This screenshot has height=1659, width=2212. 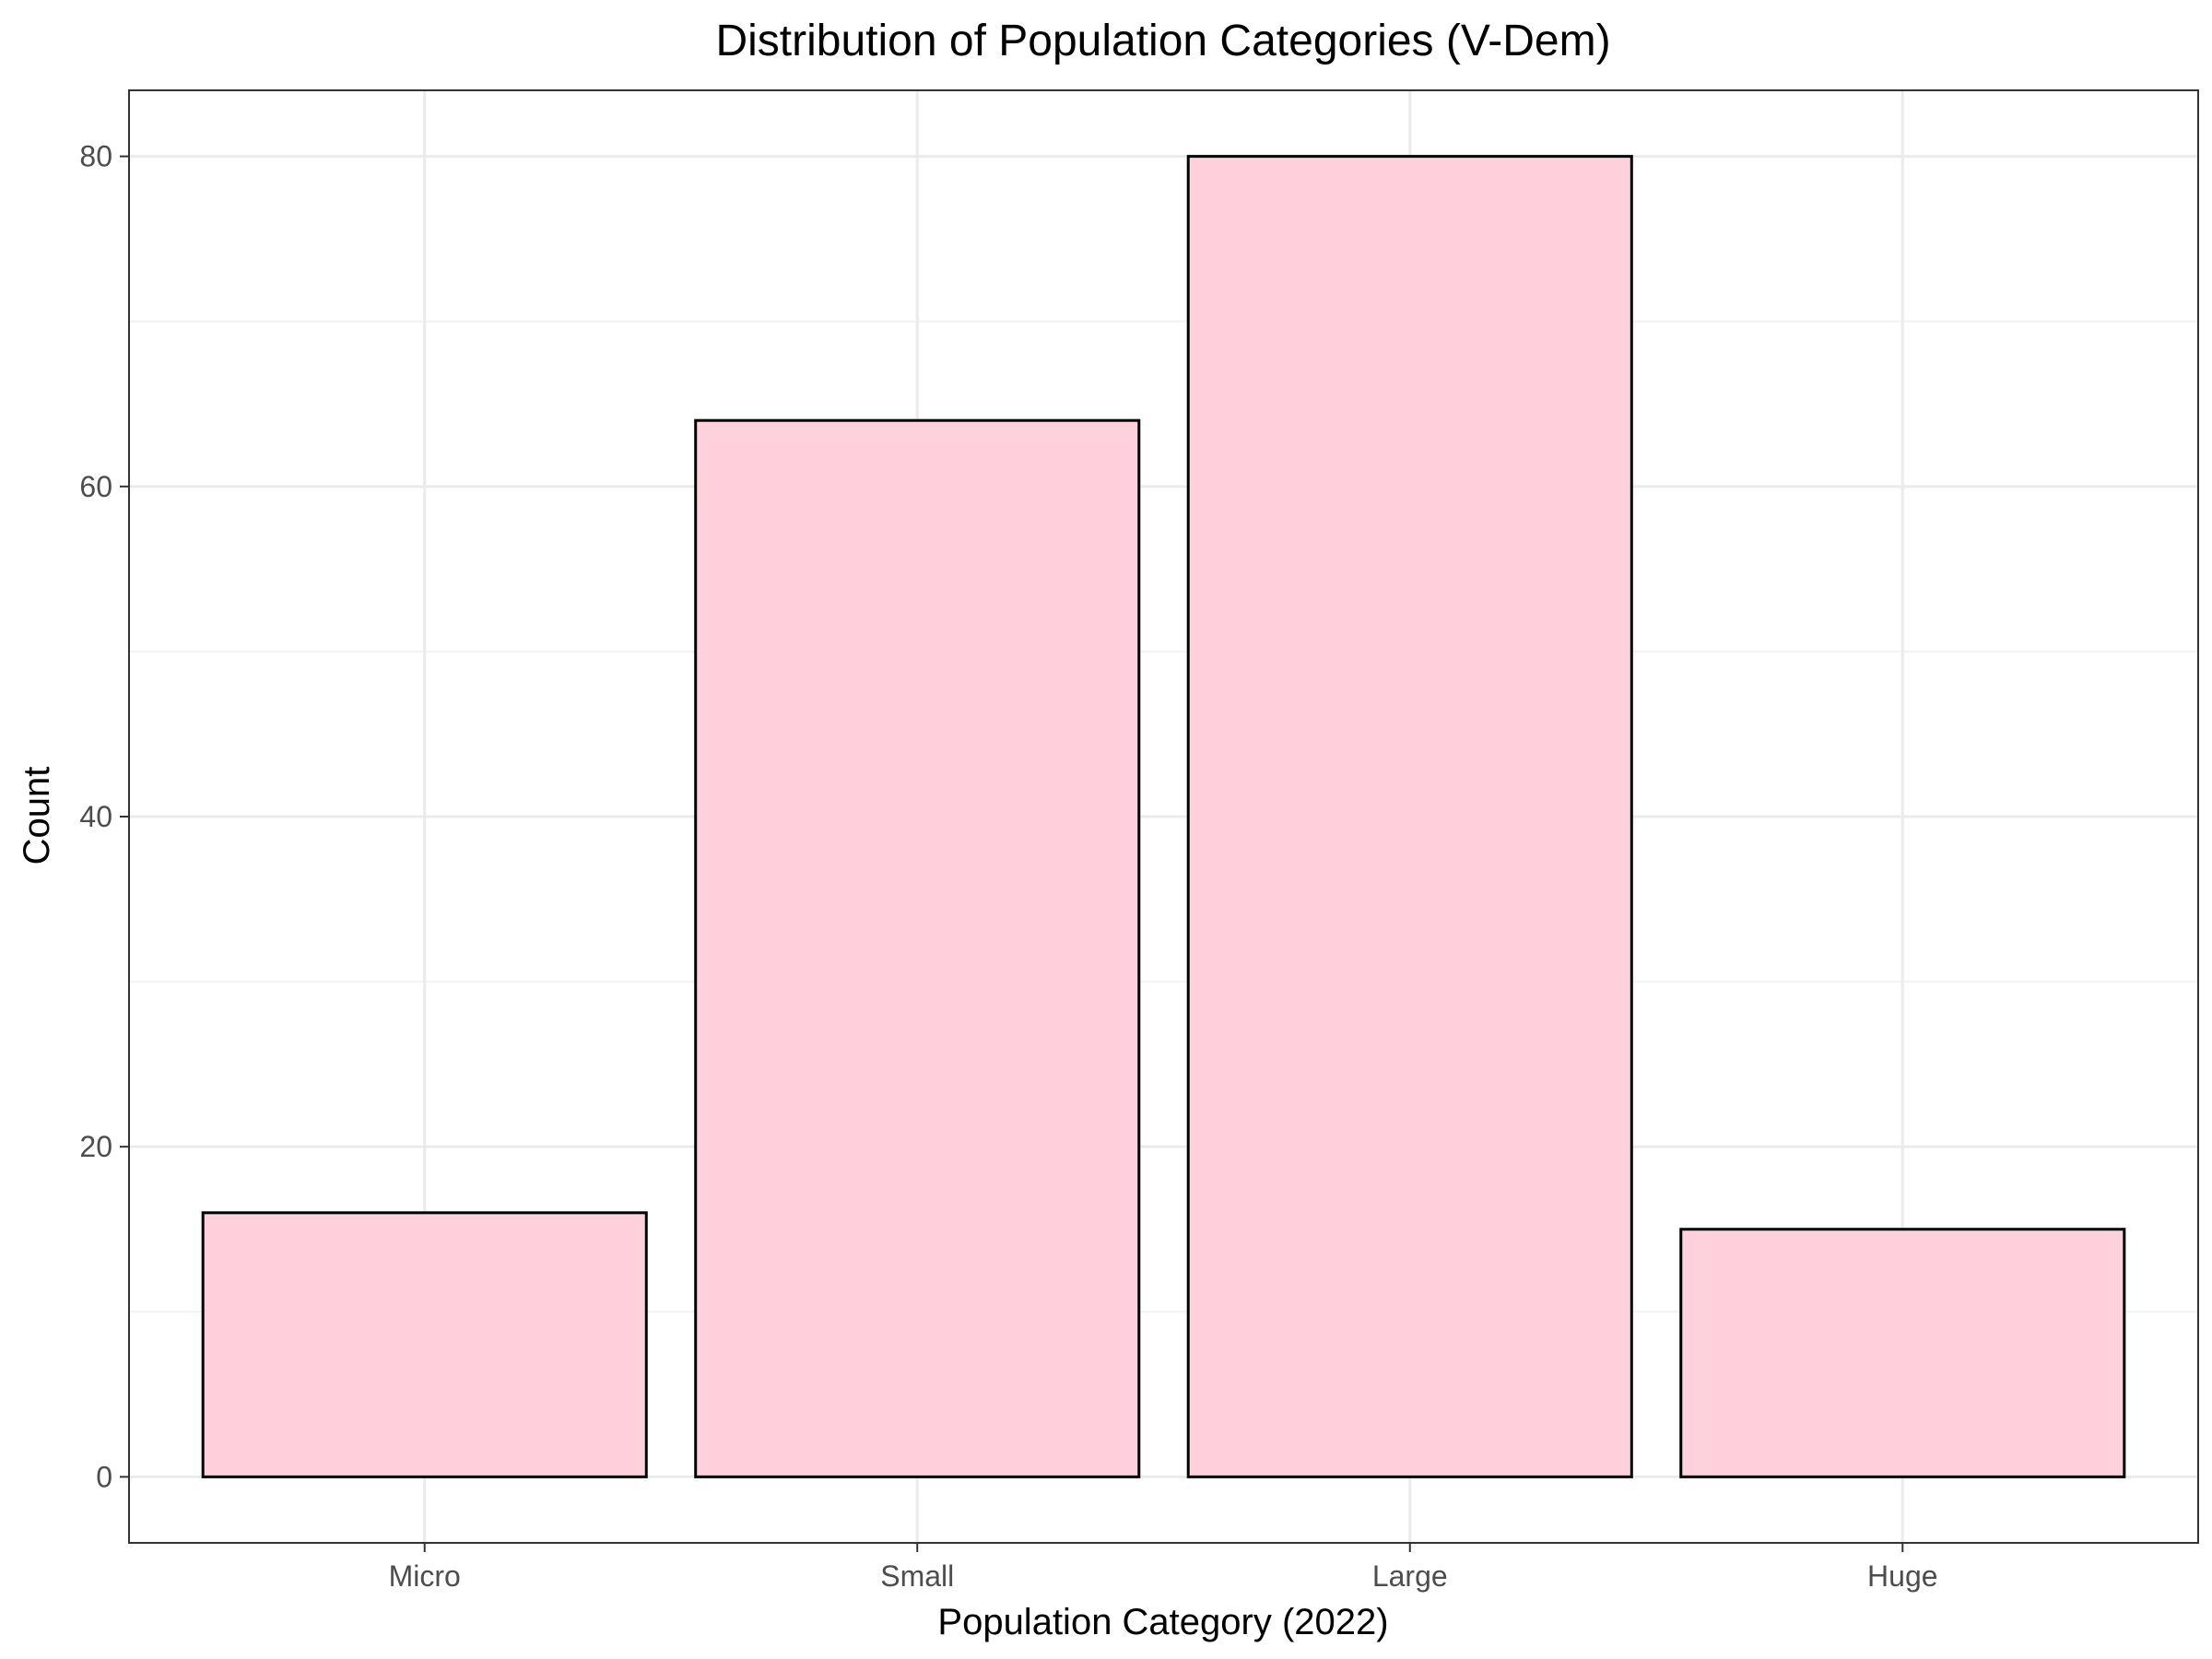 I want to click on bar-micro, so click(x=424, y=1344).